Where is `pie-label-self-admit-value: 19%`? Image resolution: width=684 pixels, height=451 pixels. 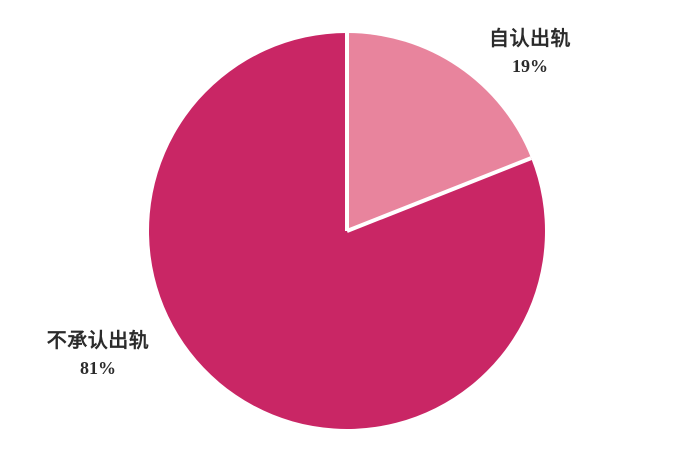
pie-label-self-admit-value: 19% is located at coordinates (530, 66).